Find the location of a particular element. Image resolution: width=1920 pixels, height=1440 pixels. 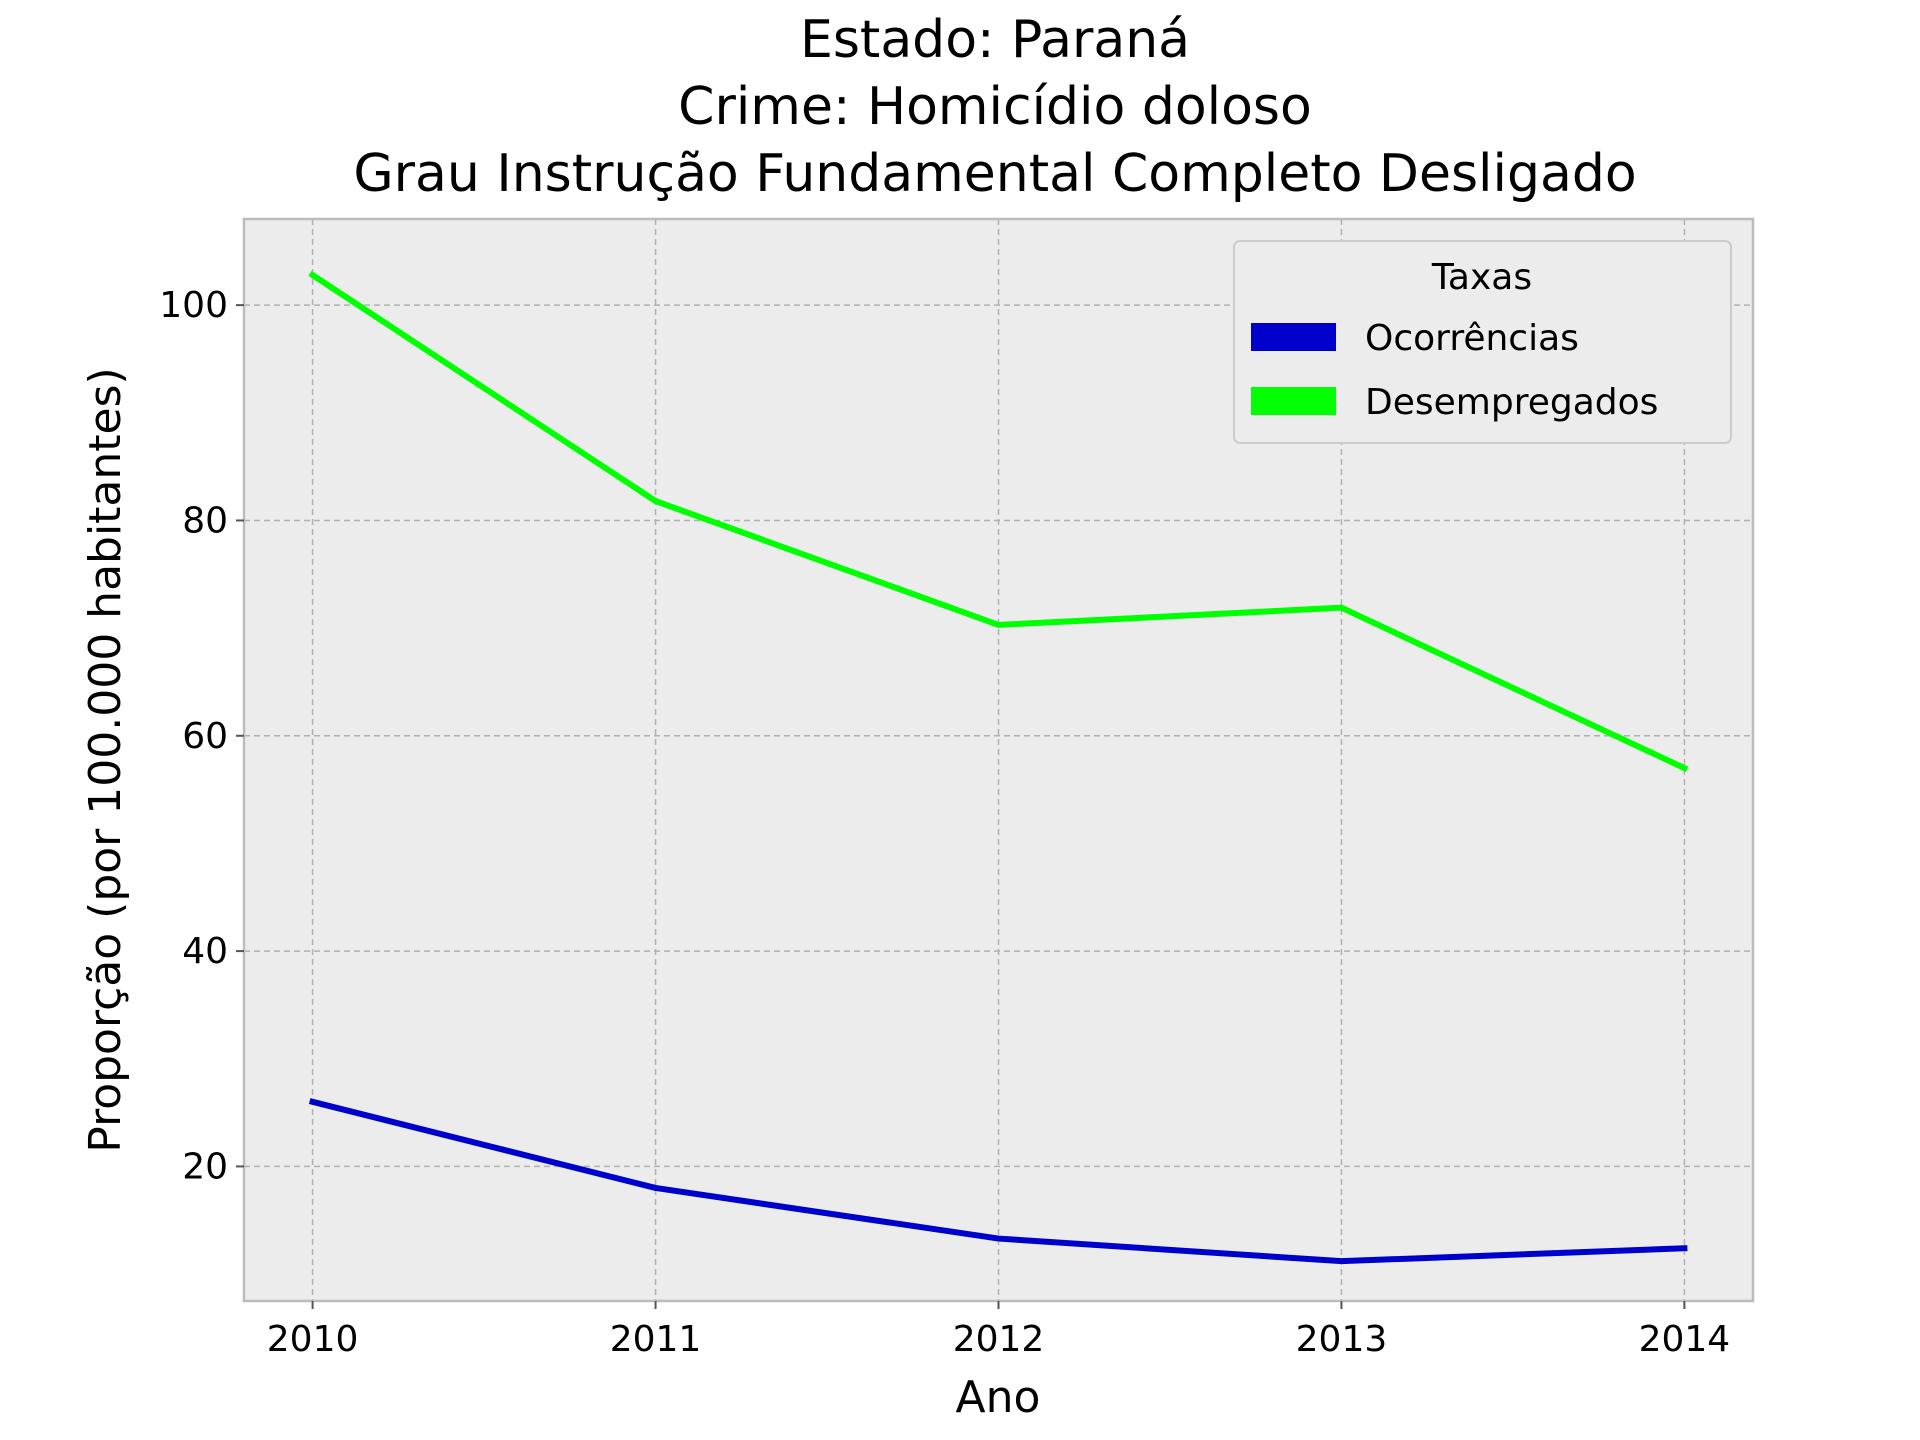

legend-box is located at coordinates (1482, 342).